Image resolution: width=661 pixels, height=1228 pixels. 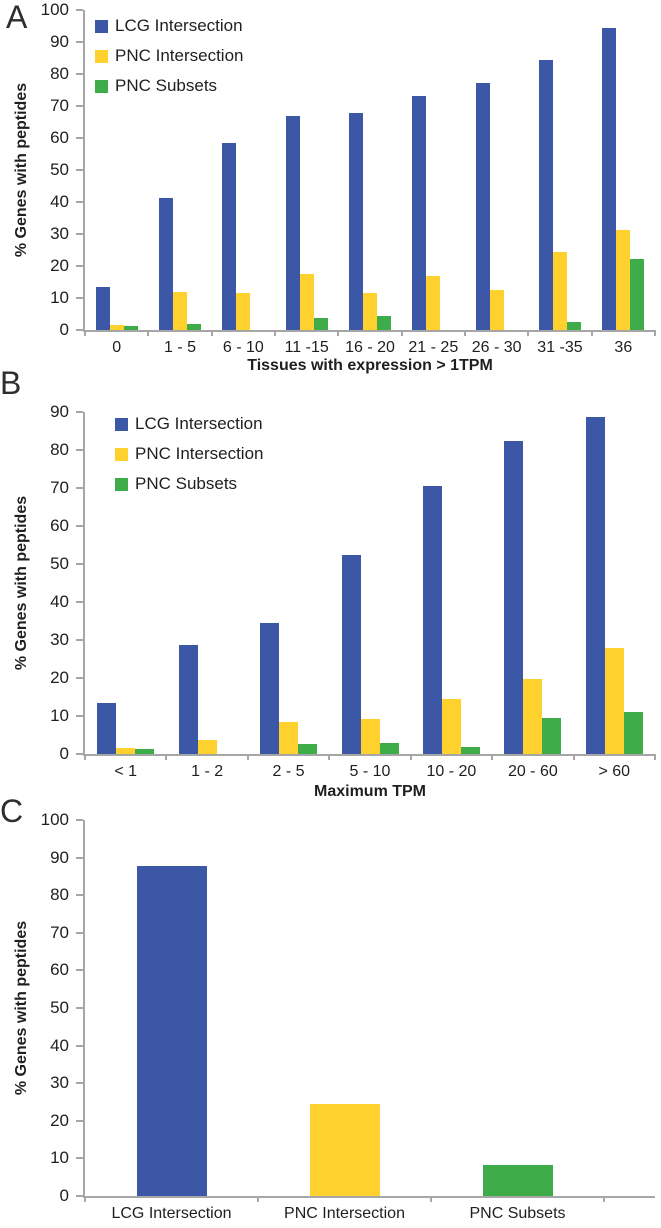 I want to click on bar-6 - 10-PNC Intersection, so click(x=243, y=311).